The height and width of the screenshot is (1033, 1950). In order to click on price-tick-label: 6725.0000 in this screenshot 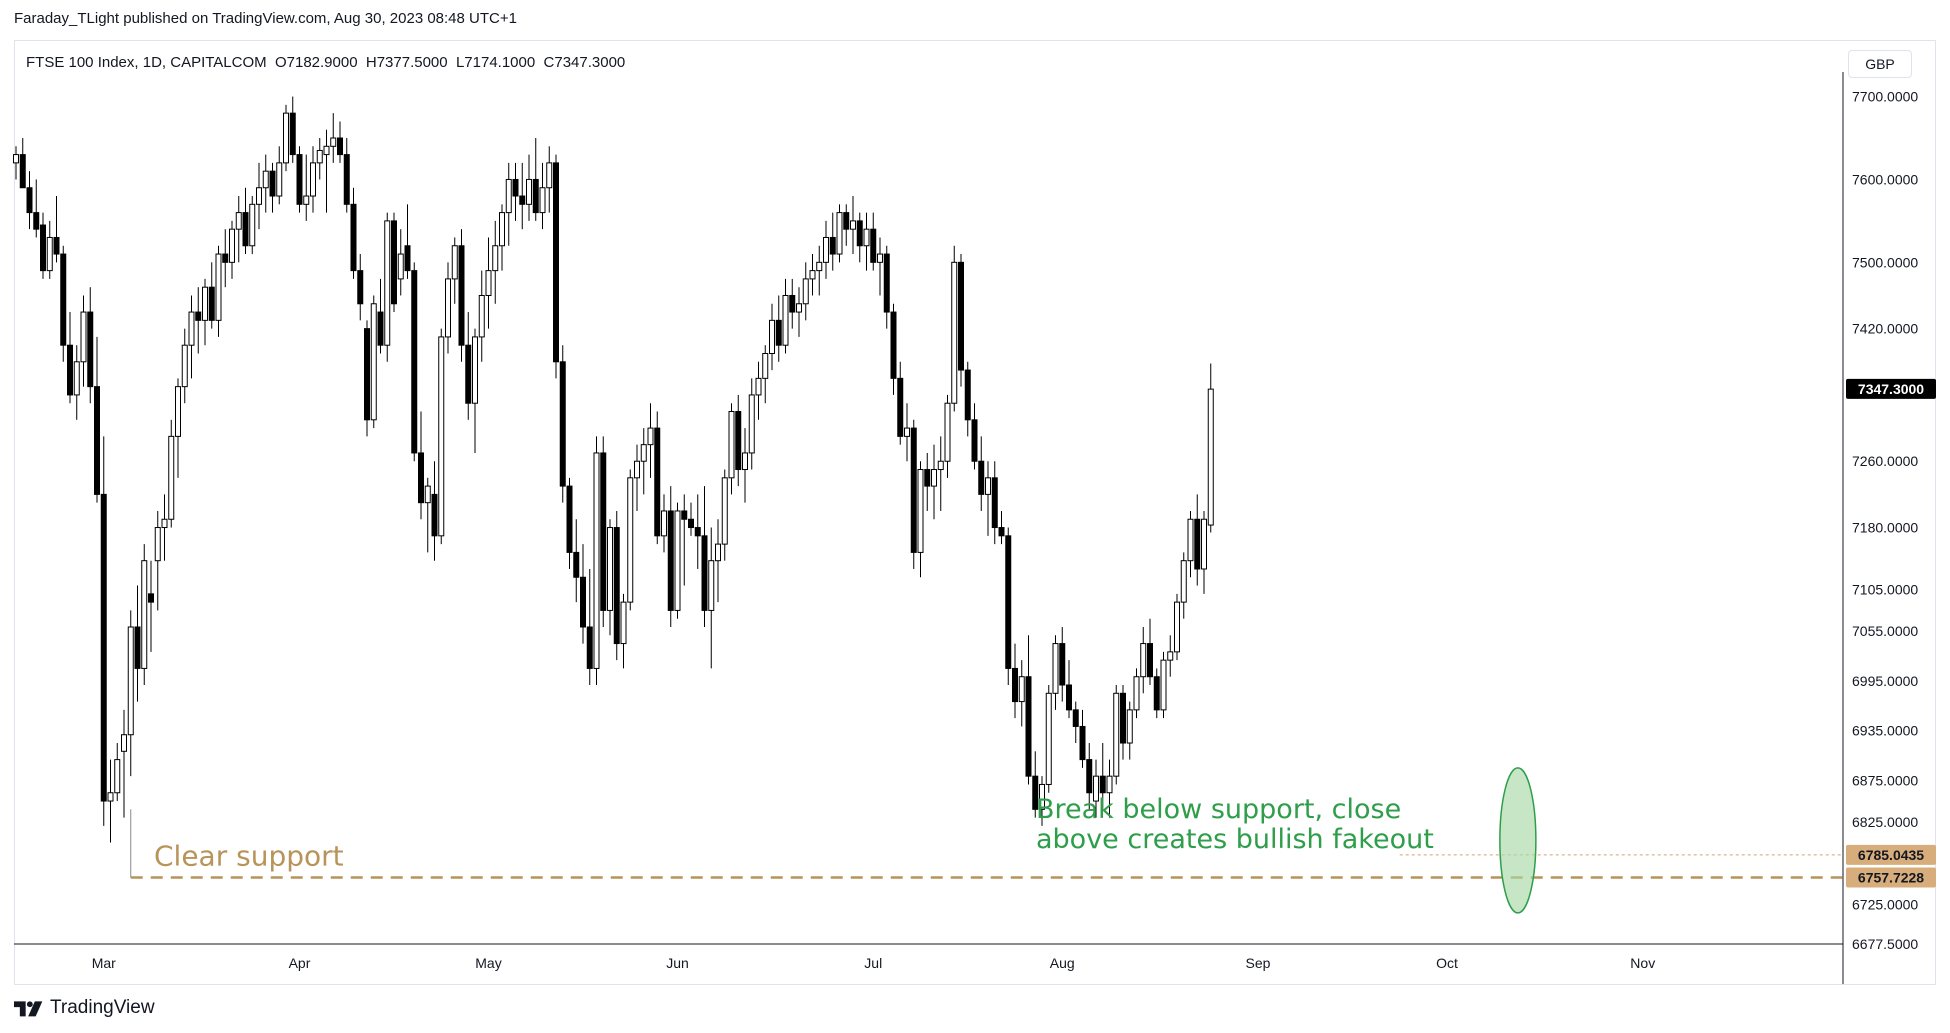, I will do `click(1885, 905)`.